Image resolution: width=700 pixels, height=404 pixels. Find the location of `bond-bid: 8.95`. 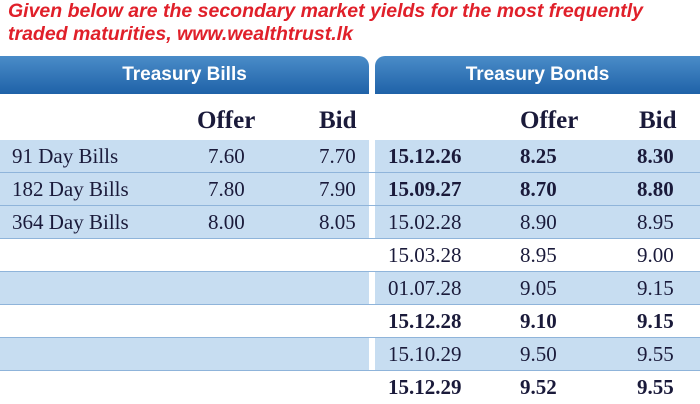

bond-bid: 8.95 is located at coordinates (655, 222).